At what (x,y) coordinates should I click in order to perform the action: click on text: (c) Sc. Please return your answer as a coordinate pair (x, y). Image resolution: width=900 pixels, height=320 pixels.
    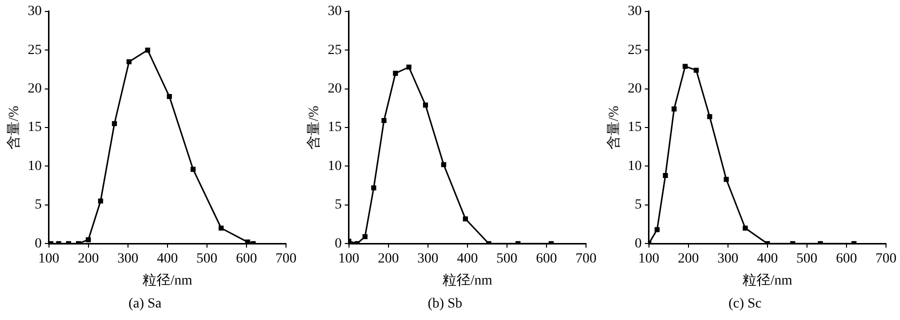
    Looking at the image, I should click on (745, 304).